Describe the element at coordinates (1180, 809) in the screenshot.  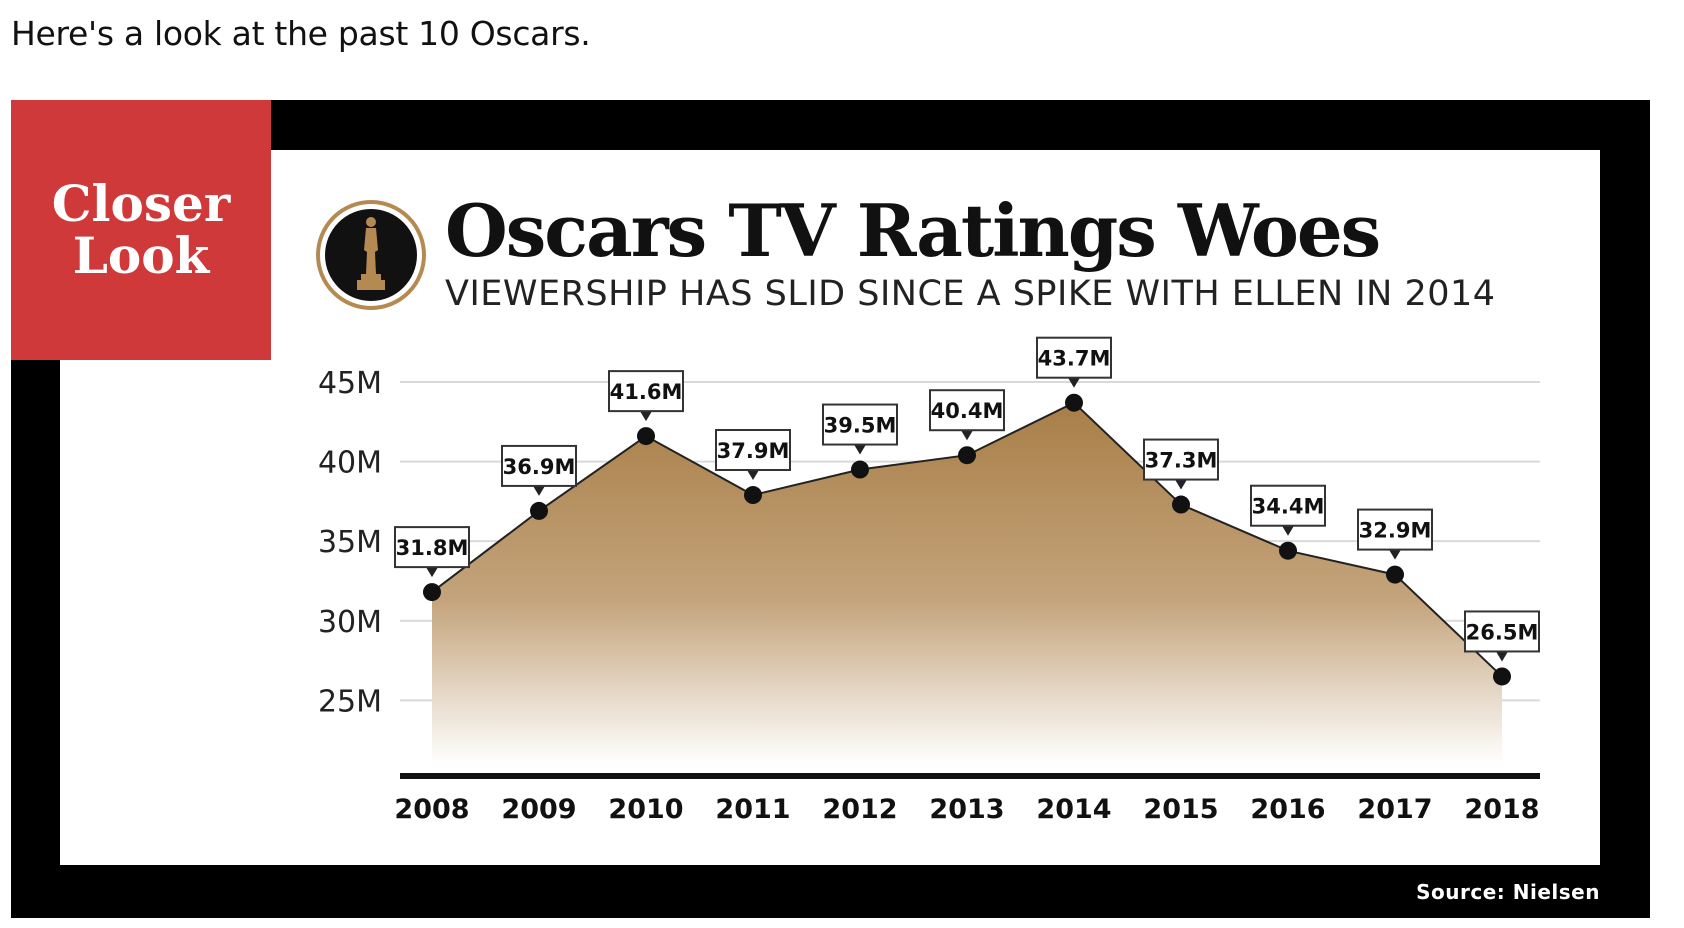
I see `x-tick-label: 2015` at that location.